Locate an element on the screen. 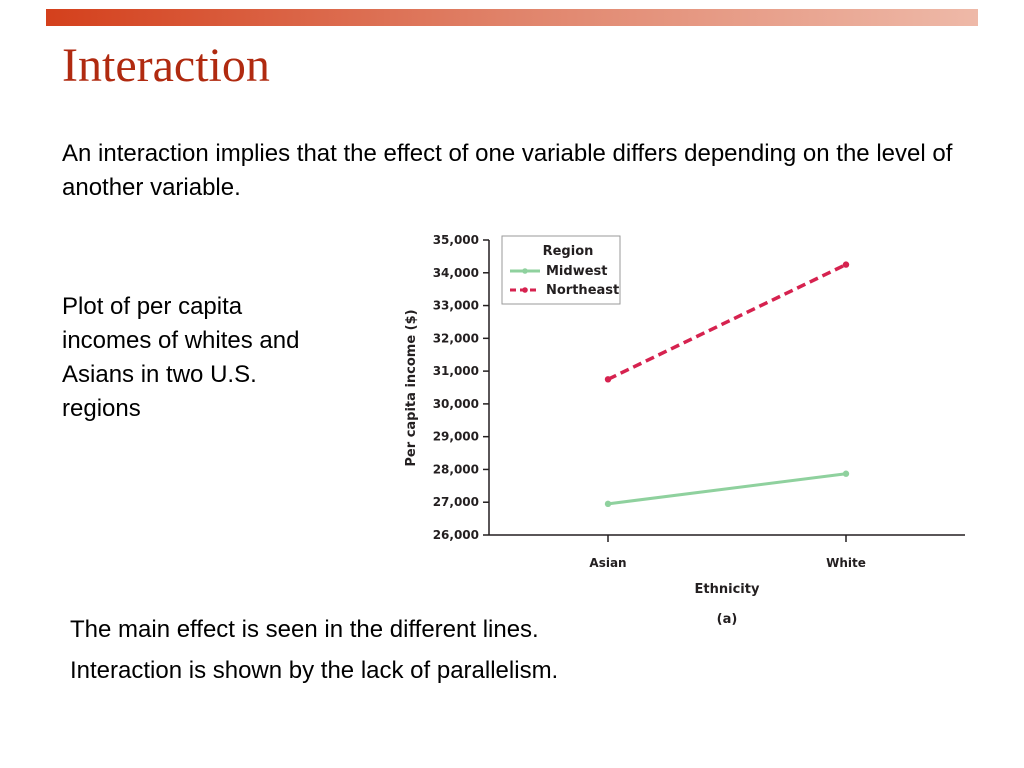 The image size is (1024, 768). slide-title: Interaction is located at coordinates (166, 65).